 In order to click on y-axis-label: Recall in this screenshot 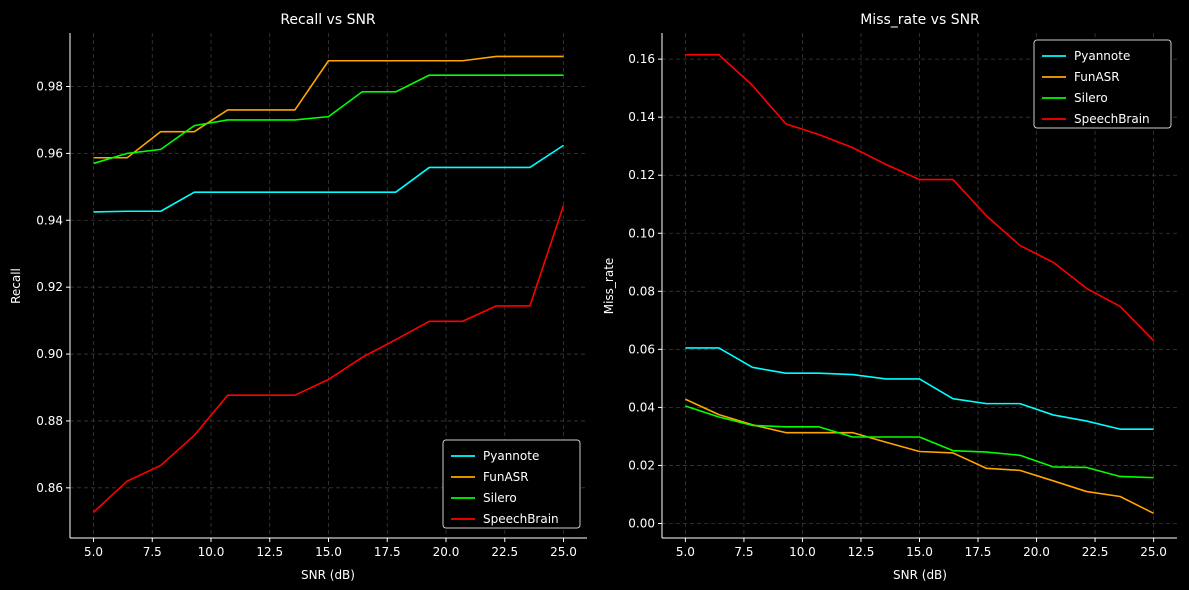, I will do `click(16, 286)`.